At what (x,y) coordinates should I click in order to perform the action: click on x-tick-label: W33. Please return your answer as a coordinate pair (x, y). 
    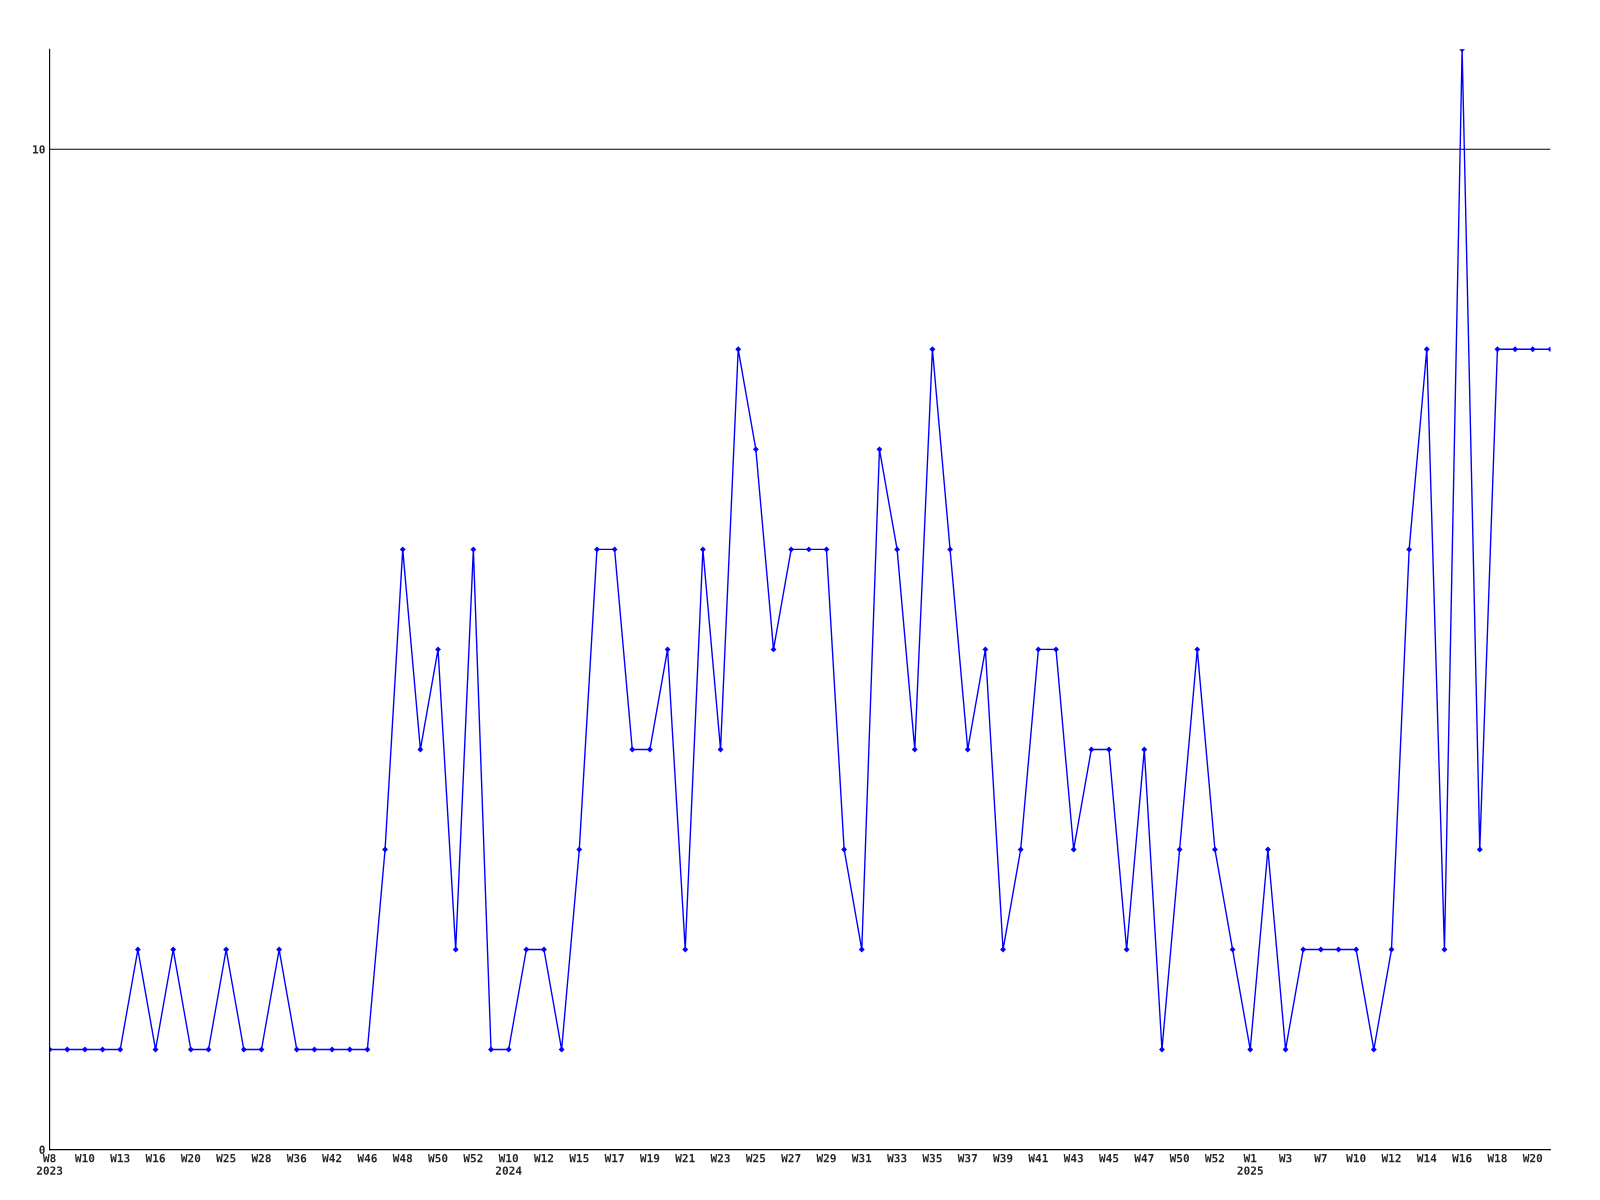
    Looking at the image, I should click on (897, 1158).